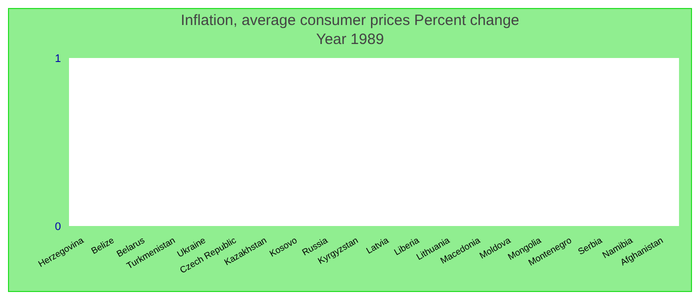  I want to click on chart-subtitle: Year 1989, so click(350, 39).